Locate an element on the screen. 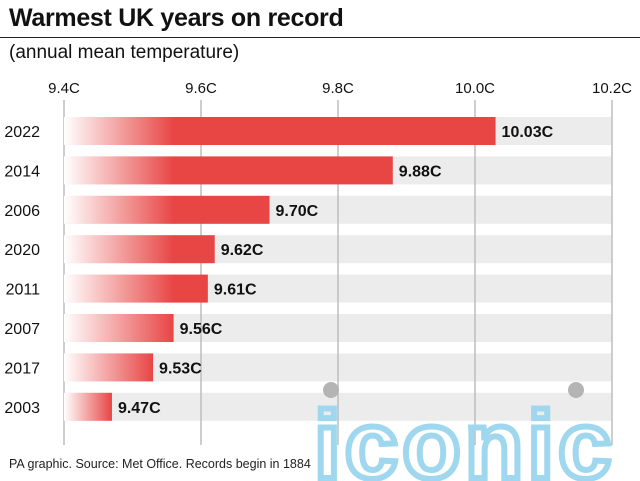  category-label: 2020 is located at coordinates (22, 250).